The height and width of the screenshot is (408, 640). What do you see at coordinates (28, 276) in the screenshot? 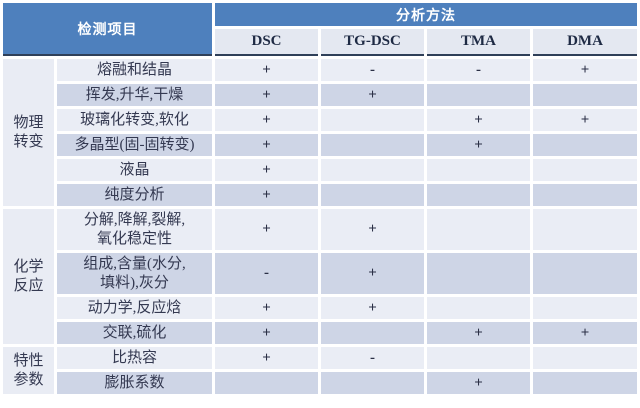
I see `group-label-chemical-reactions: 化学 反应` at bounding box center [28, 276].